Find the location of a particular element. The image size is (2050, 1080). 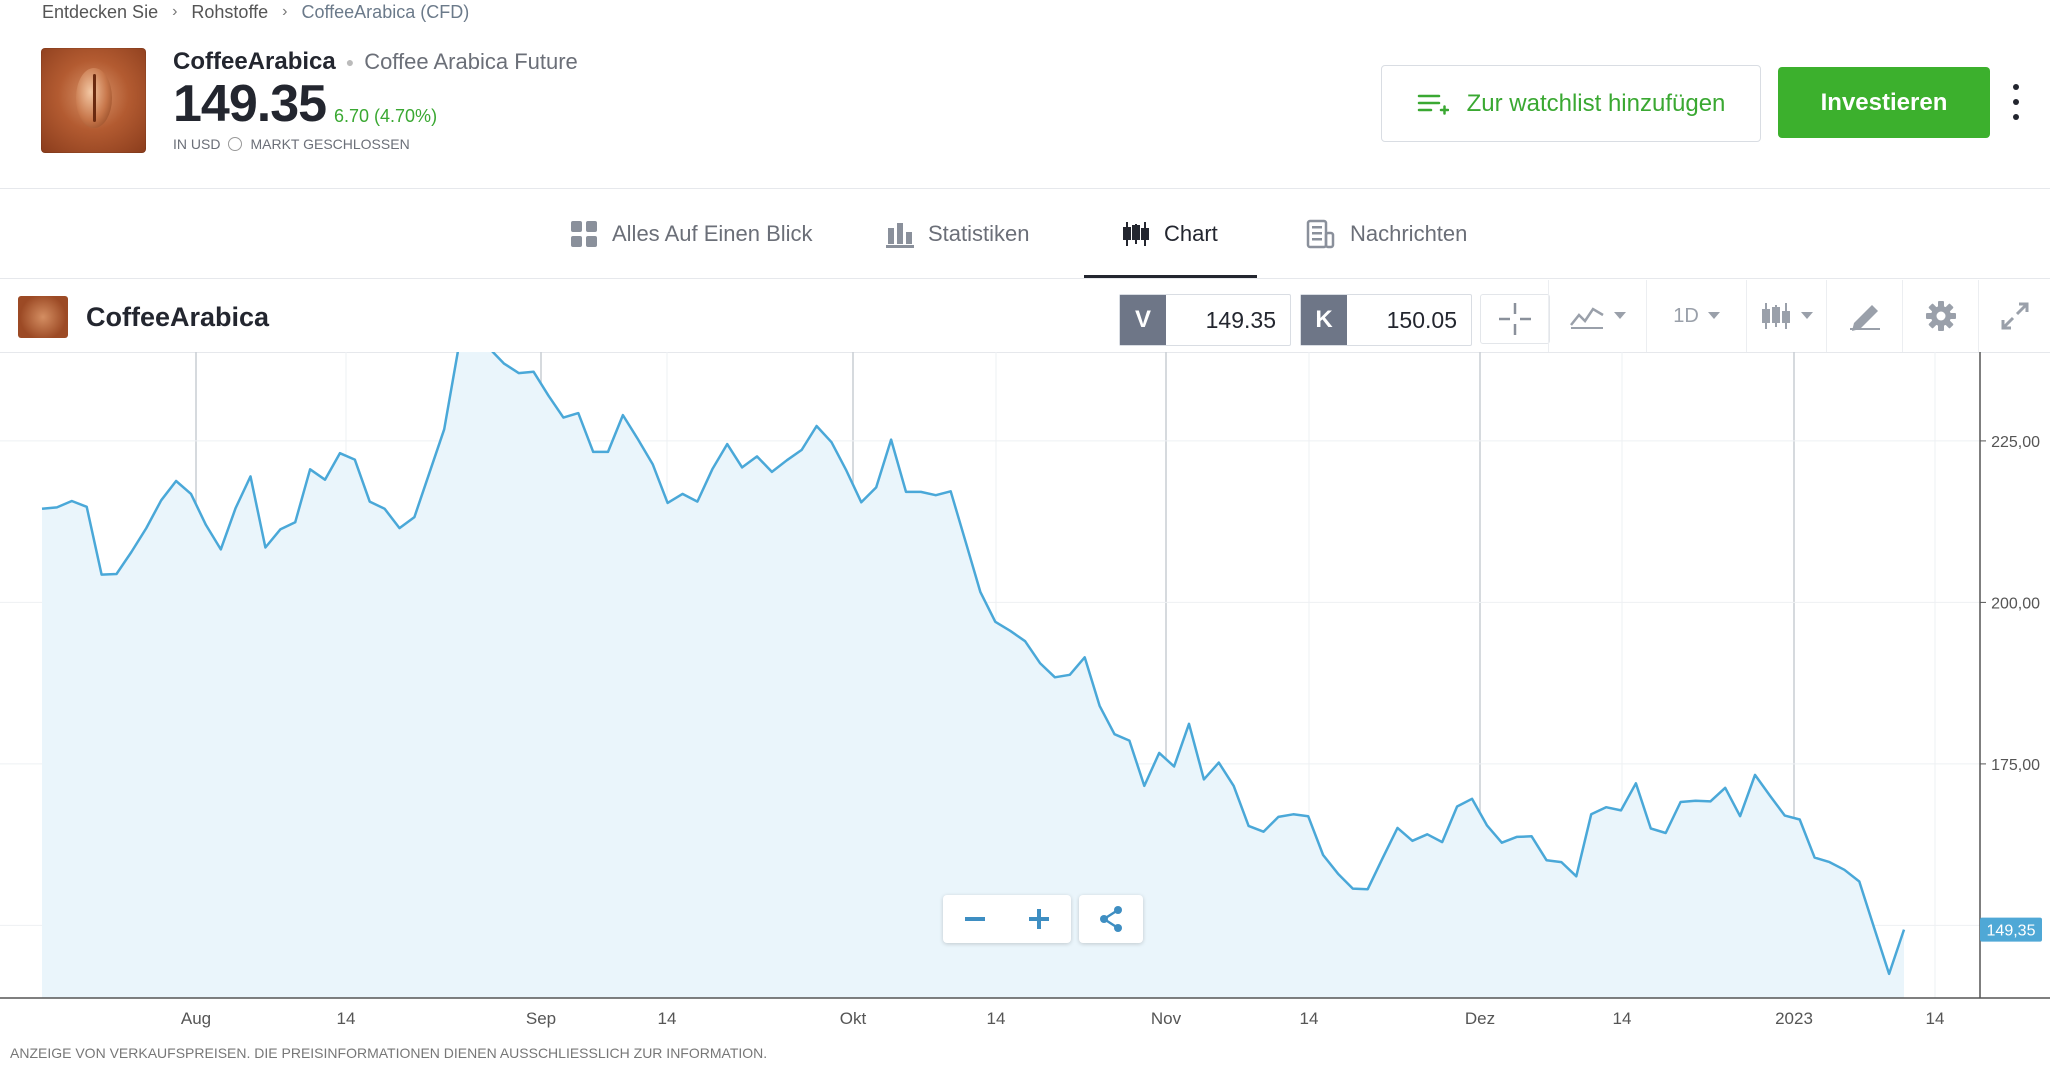

y-tick-label: 200,00 is located at coordinates (2015, 603).